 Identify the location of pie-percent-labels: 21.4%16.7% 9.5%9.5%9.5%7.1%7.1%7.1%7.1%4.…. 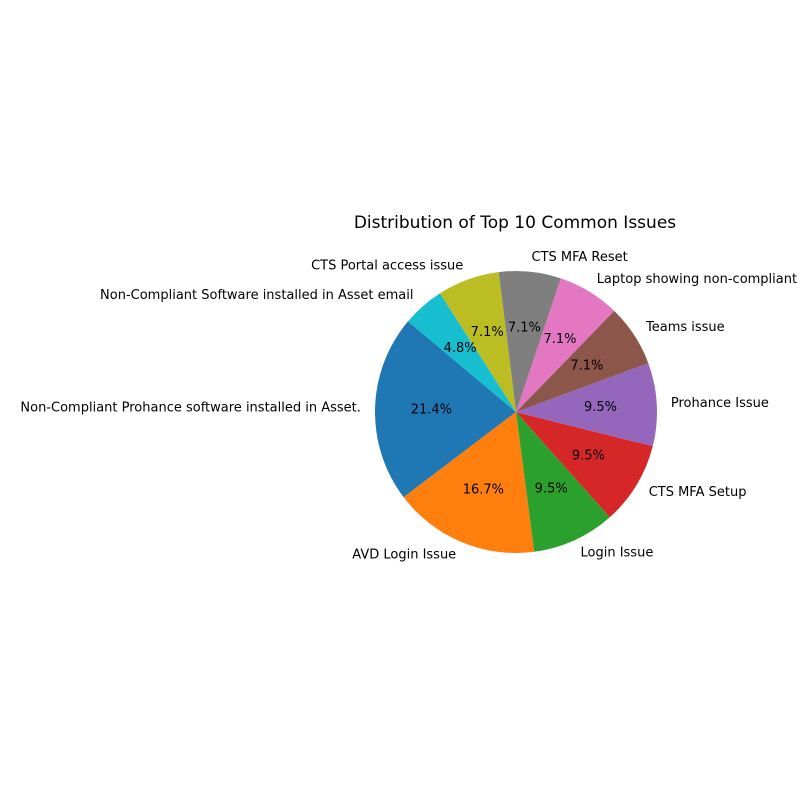
(514, 408).